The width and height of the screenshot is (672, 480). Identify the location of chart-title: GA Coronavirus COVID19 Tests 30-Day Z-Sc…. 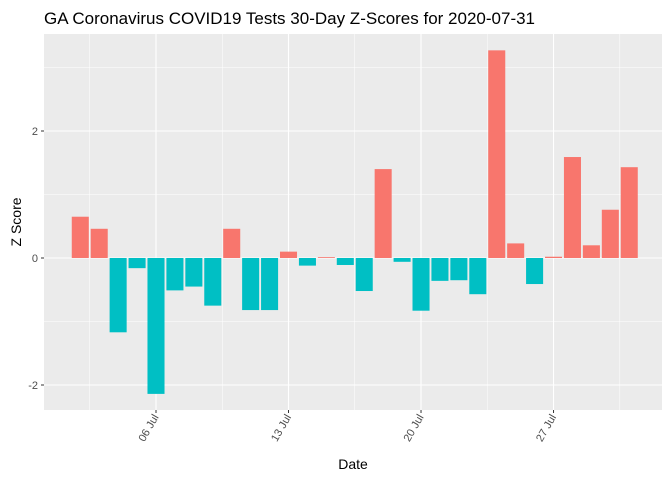
(289, 18).